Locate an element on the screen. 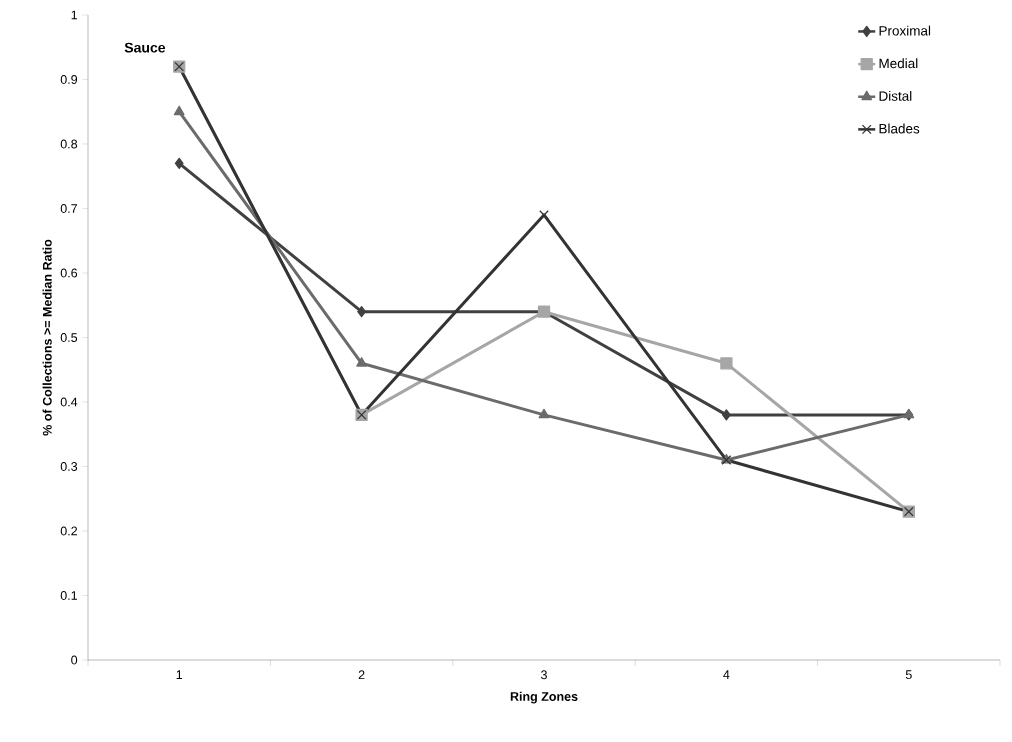  legend-label: Distal is located at coordinates (895, 95).